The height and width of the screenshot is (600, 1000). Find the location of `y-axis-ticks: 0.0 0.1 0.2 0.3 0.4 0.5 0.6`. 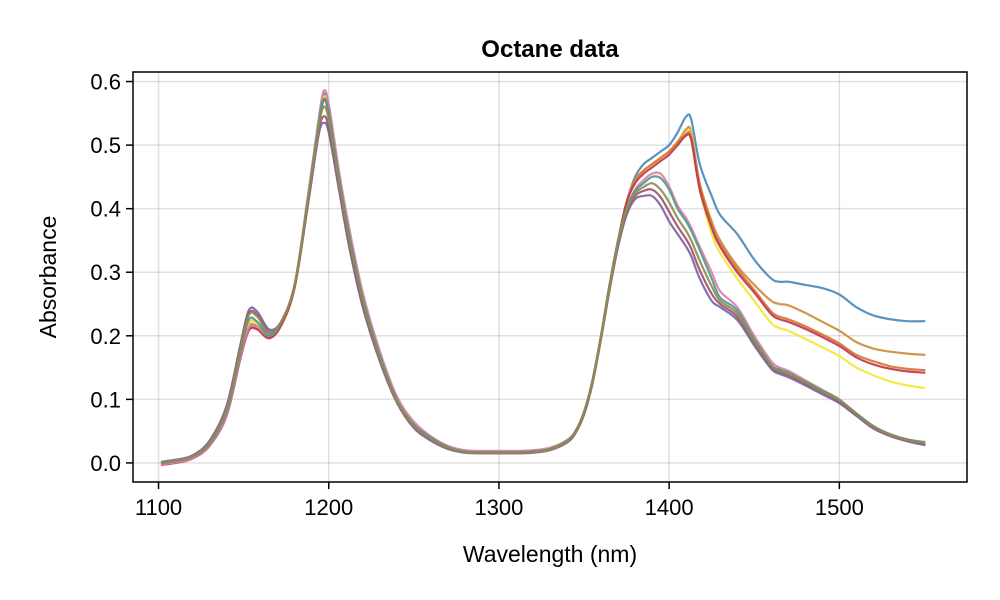

y-axis-ticks: 0.0 0.1 0.2 0.3 0.4 0.5 0.6 is located at coordinates (111, 273).